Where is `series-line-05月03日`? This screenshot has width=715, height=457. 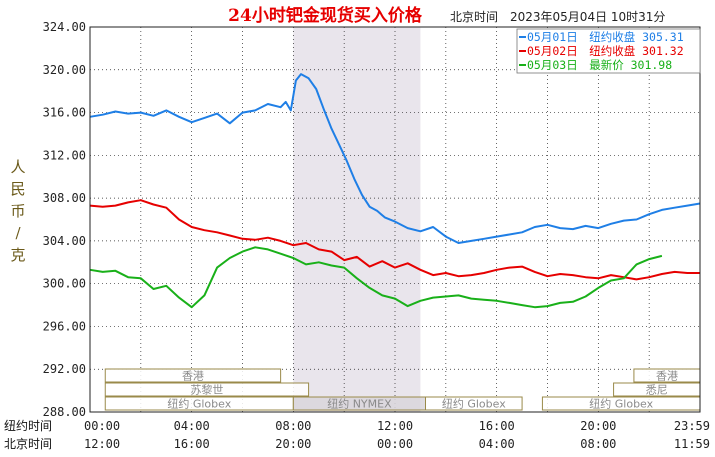
series-line-05月03日 is located at coordinates (376, 277).